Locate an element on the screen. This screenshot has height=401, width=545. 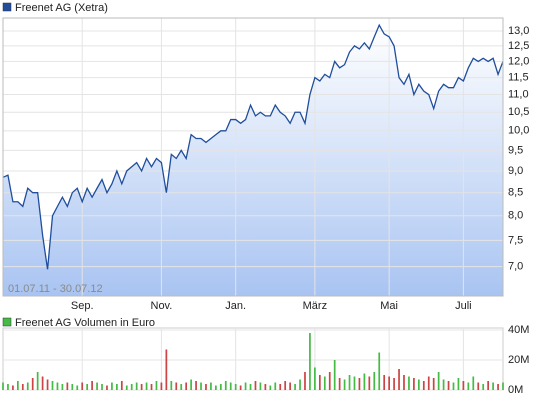
x-tick-label: Jan. is located at coordinates (235, 306).